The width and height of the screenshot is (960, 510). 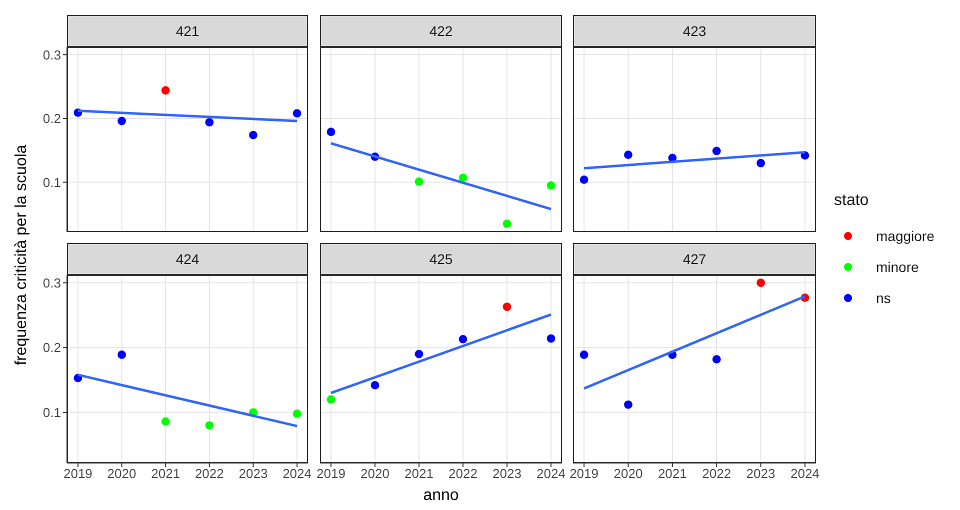 What do you see at coordinates (441, 31) in the screenshot?
I see `chart-title: 422` at bounding box center [441, 31].